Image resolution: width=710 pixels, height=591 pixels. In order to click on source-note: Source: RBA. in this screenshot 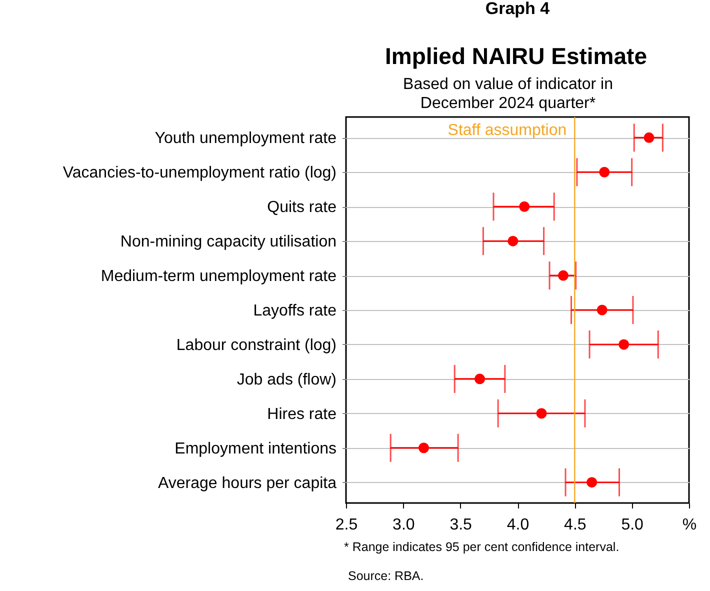, I will do `click(386, 576)`.